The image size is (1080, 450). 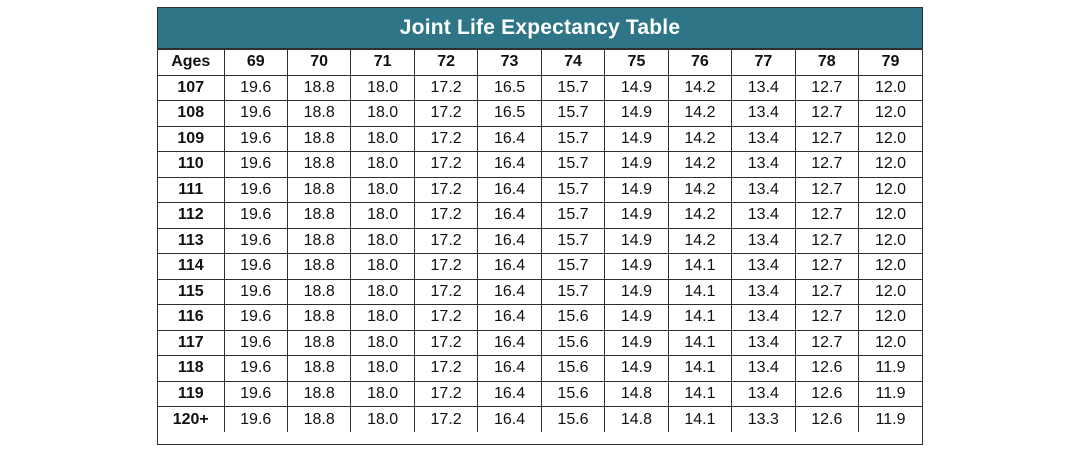 What do you see at coordinates (573, 62) in the screenshot?
I see `column-header-age-74: 74` at bounding box center [573, 62].